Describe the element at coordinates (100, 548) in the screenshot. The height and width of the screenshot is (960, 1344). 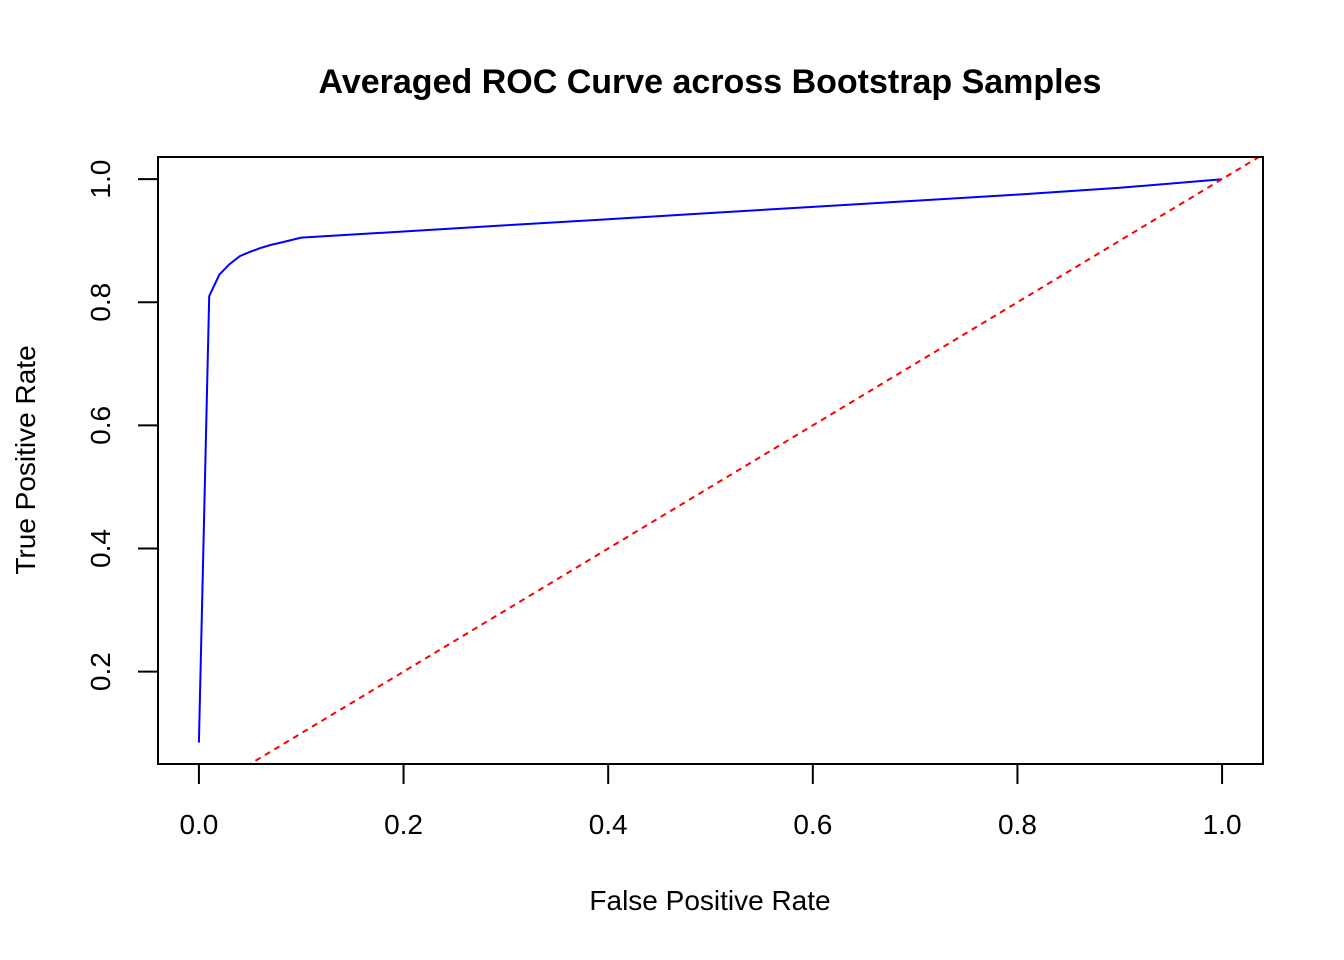
I see `y-tick-label: 0.4` at that location.